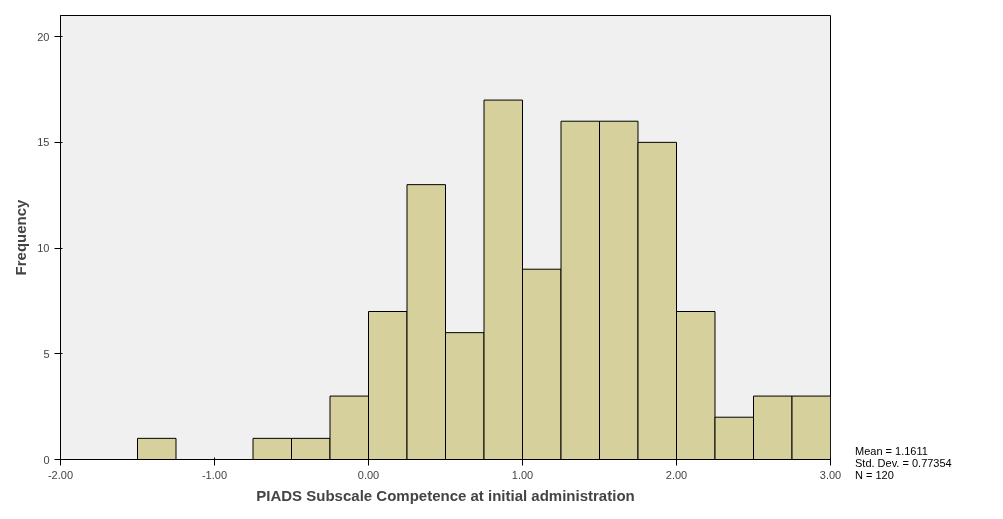 Image resolution: width=1003 pixels, height=519 pixels. I want to click on x-axis-title: PIADS Subscale Competence at initial administration, so click(445, 495).